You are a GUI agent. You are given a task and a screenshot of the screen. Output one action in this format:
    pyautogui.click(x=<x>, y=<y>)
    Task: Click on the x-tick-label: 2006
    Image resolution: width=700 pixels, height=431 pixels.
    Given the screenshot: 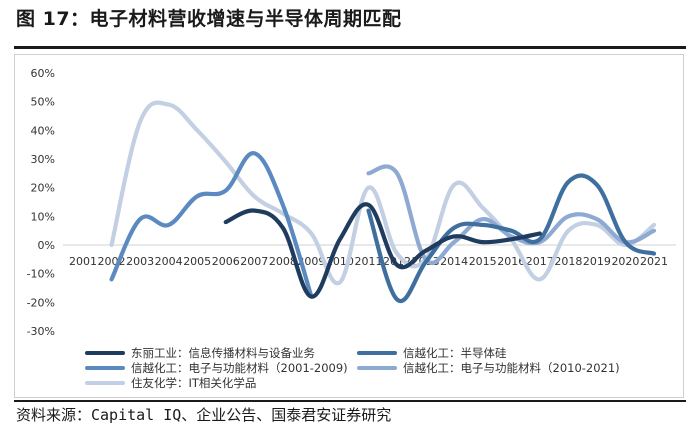 What is the action you would take?
    pyautogui.click(x=226, y=261)
    